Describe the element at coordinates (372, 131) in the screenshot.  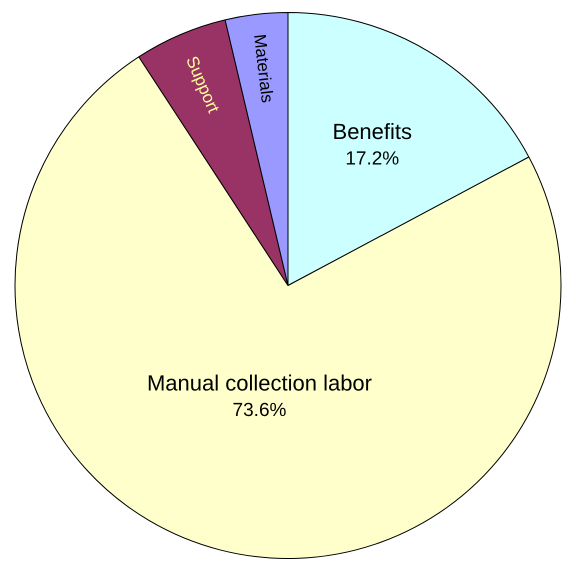
I see `slice-label: Benefits` at that location.